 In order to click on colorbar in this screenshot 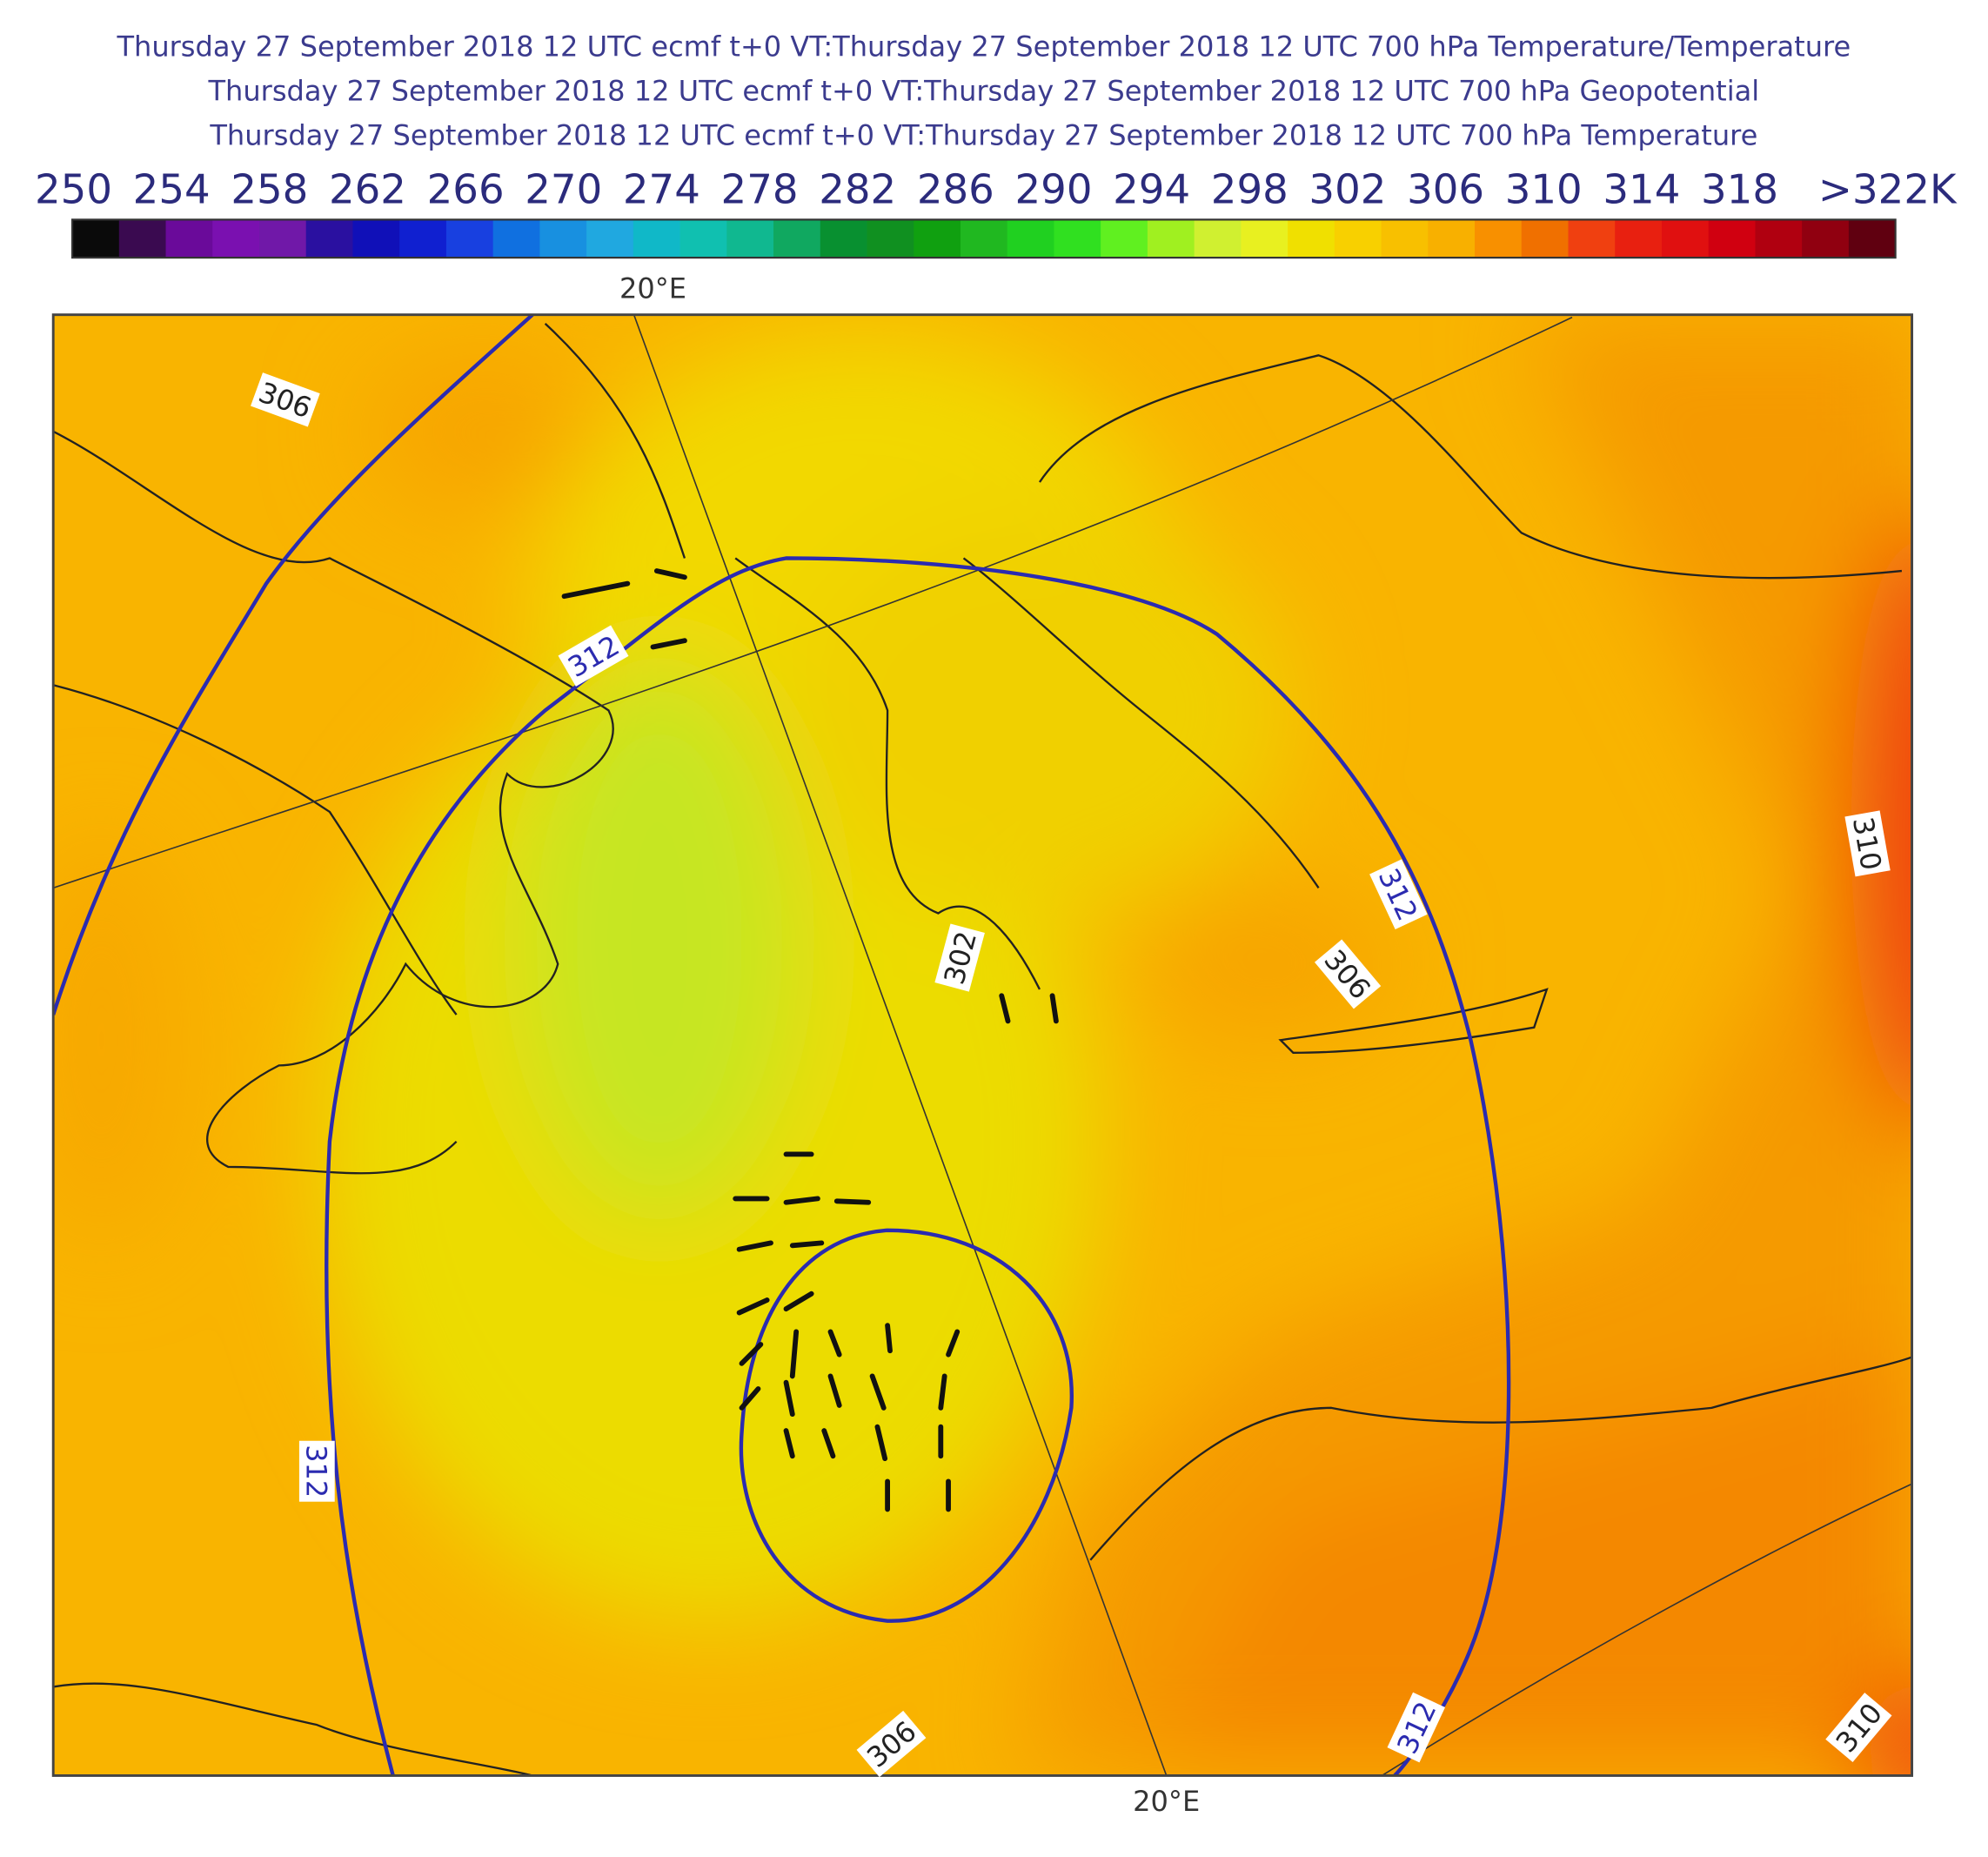, I will do `click(983, 238)`.